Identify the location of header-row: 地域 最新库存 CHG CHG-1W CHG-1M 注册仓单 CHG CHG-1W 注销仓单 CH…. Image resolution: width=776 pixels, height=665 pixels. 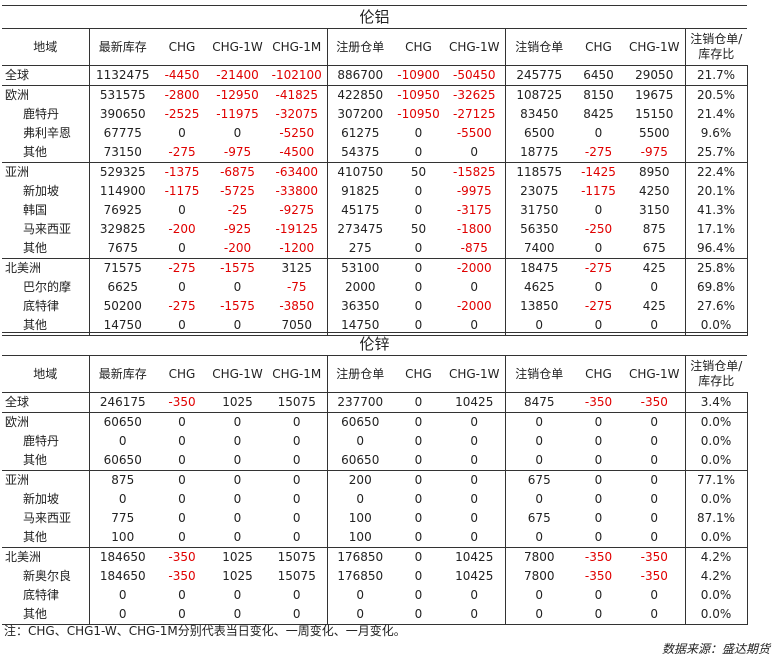
(374, 374).